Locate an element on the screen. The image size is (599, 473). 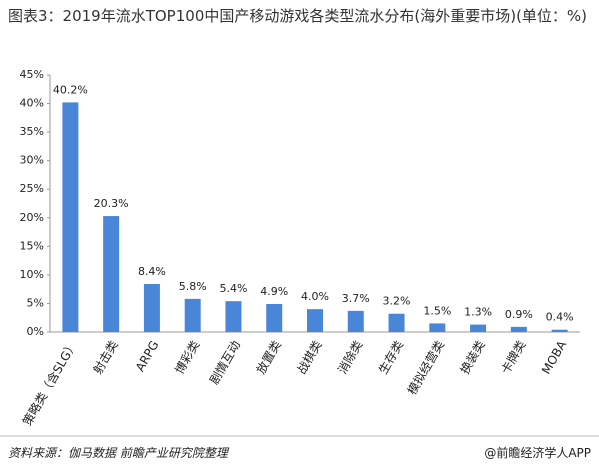
x-tick-label: ARPG is located at coordinates (147, 356).